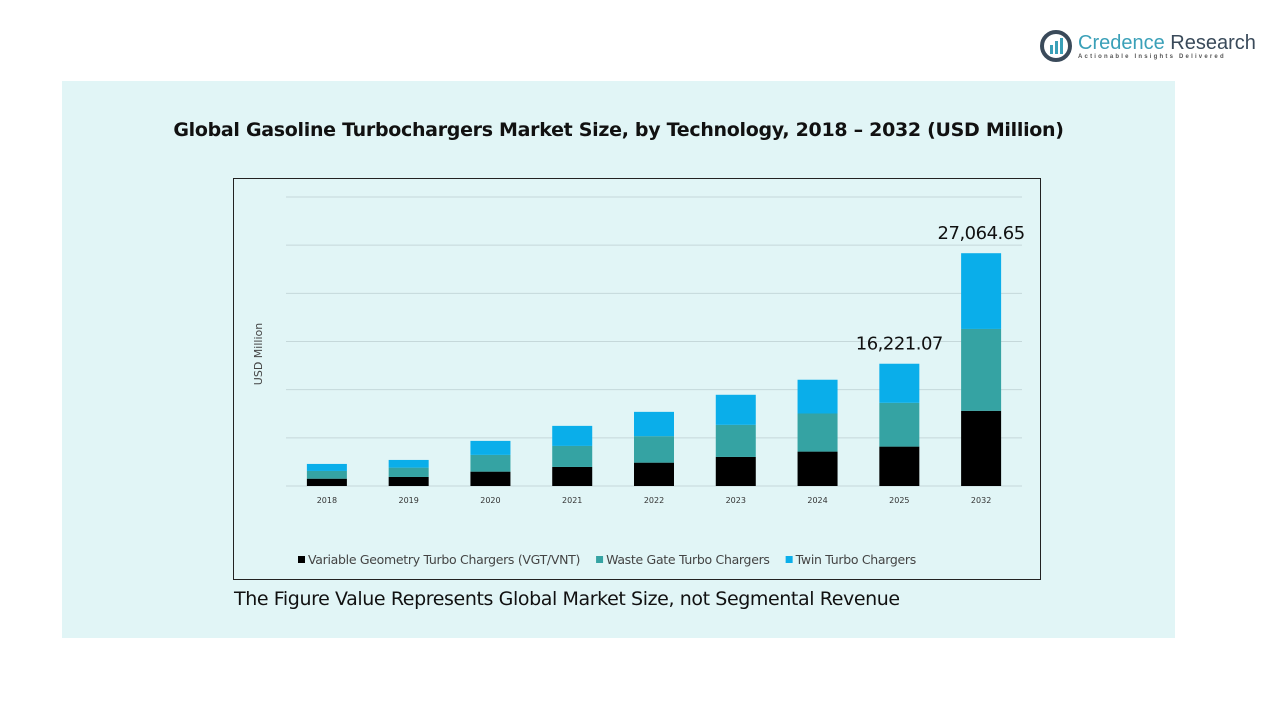 The image size is (1280, 720). I want to click on brand-name: Credence Research, so click(1167, 43).